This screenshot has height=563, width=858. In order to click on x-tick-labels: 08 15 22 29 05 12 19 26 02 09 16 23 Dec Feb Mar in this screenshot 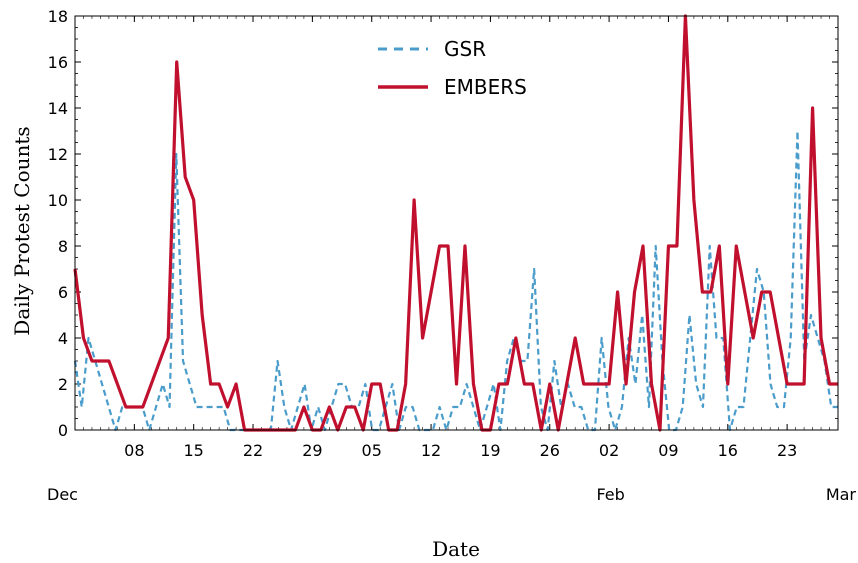, I will do `click(451, 472)`.